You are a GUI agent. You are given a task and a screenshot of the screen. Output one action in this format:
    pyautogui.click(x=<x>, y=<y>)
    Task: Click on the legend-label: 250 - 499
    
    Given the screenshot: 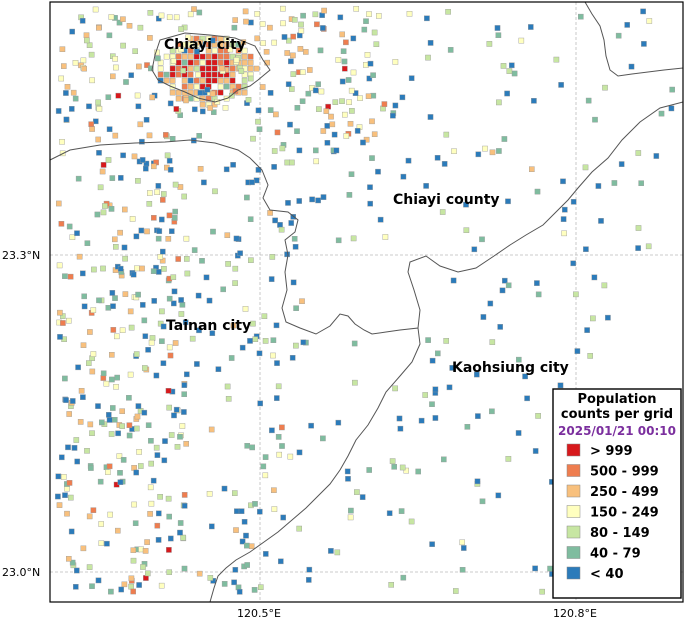 What is the action you would take?
    pyautogui.click(x=624, y=492)
    